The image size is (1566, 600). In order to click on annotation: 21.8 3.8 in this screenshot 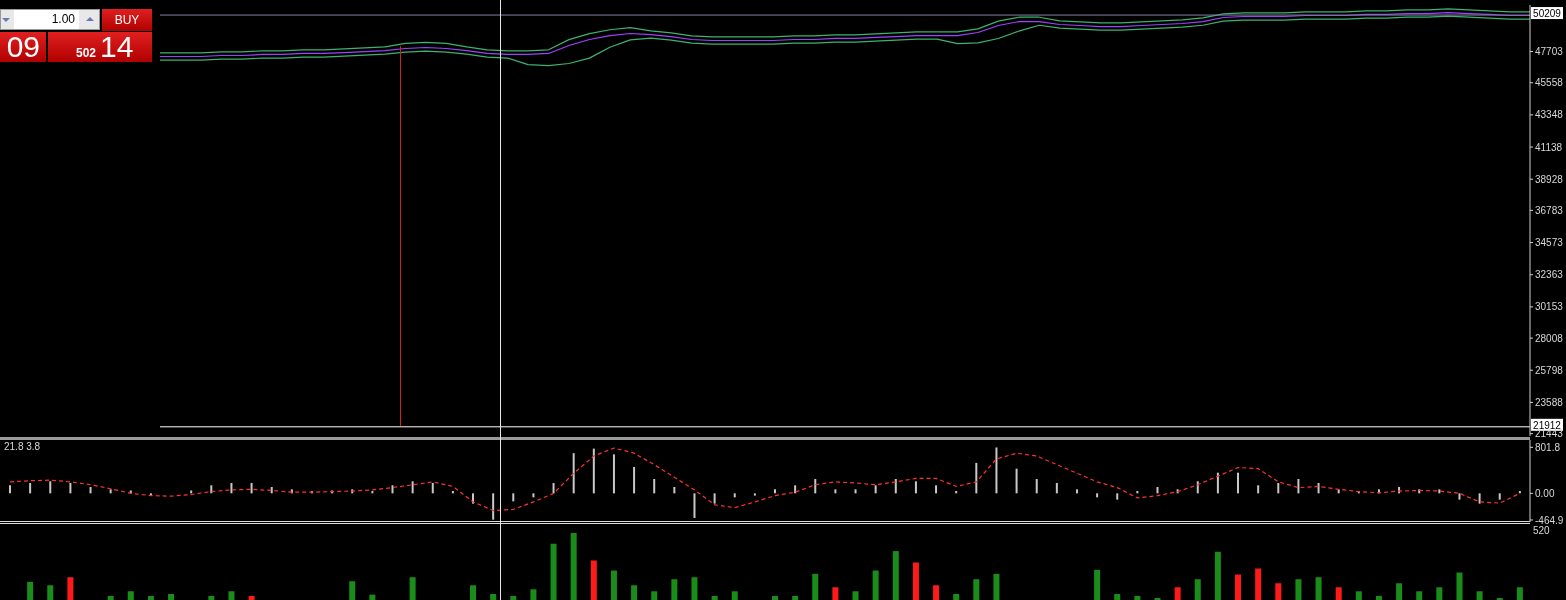, I will do `click(22, 446)`.